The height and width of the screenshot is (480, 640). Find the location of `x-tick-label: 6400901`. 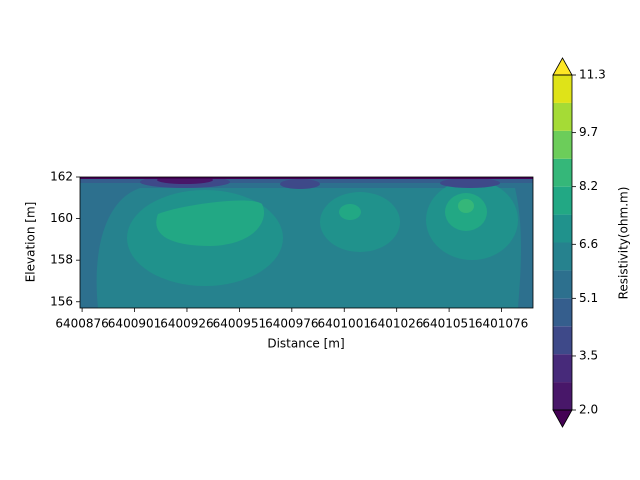

x-tick-label: 6400901 is located at coordinates (134, 324).